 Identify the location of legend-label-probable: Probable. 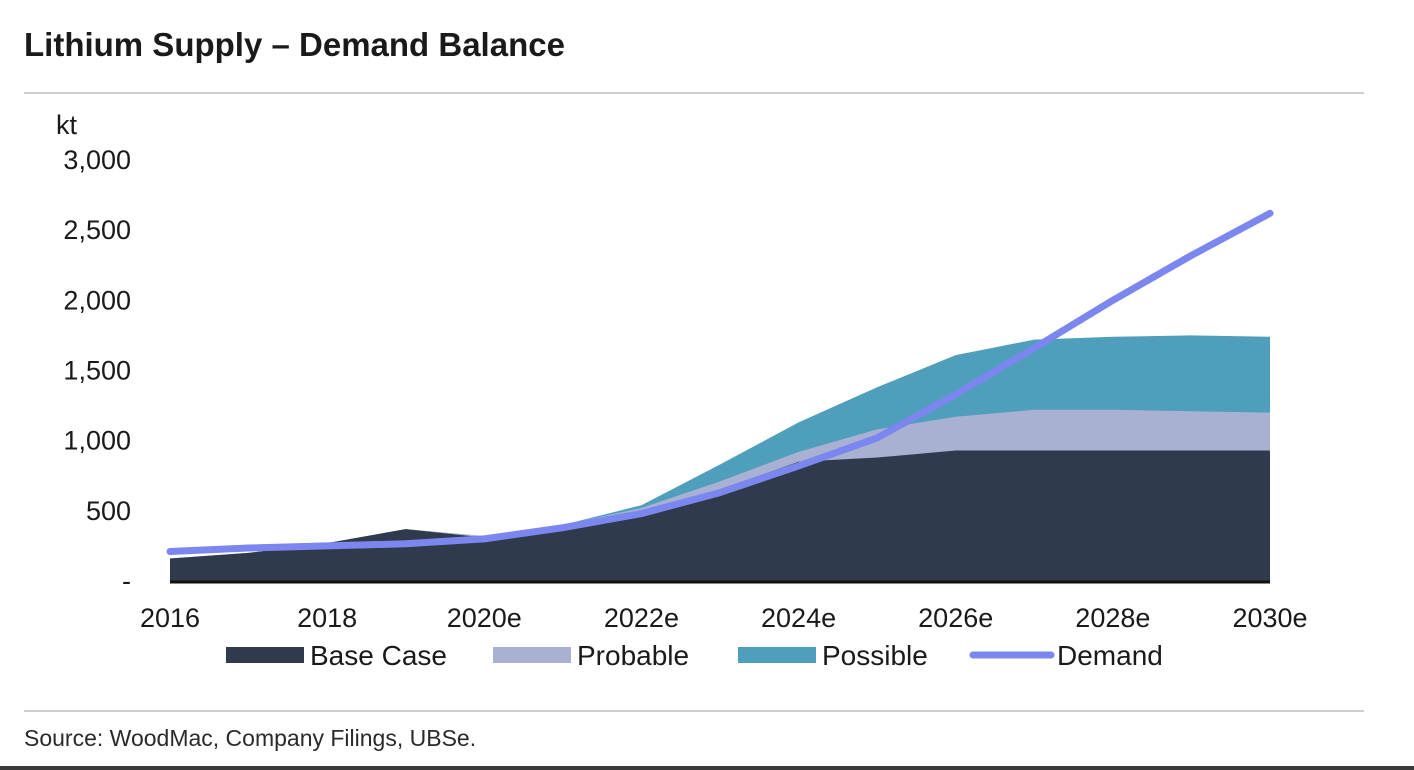
(633, 655).